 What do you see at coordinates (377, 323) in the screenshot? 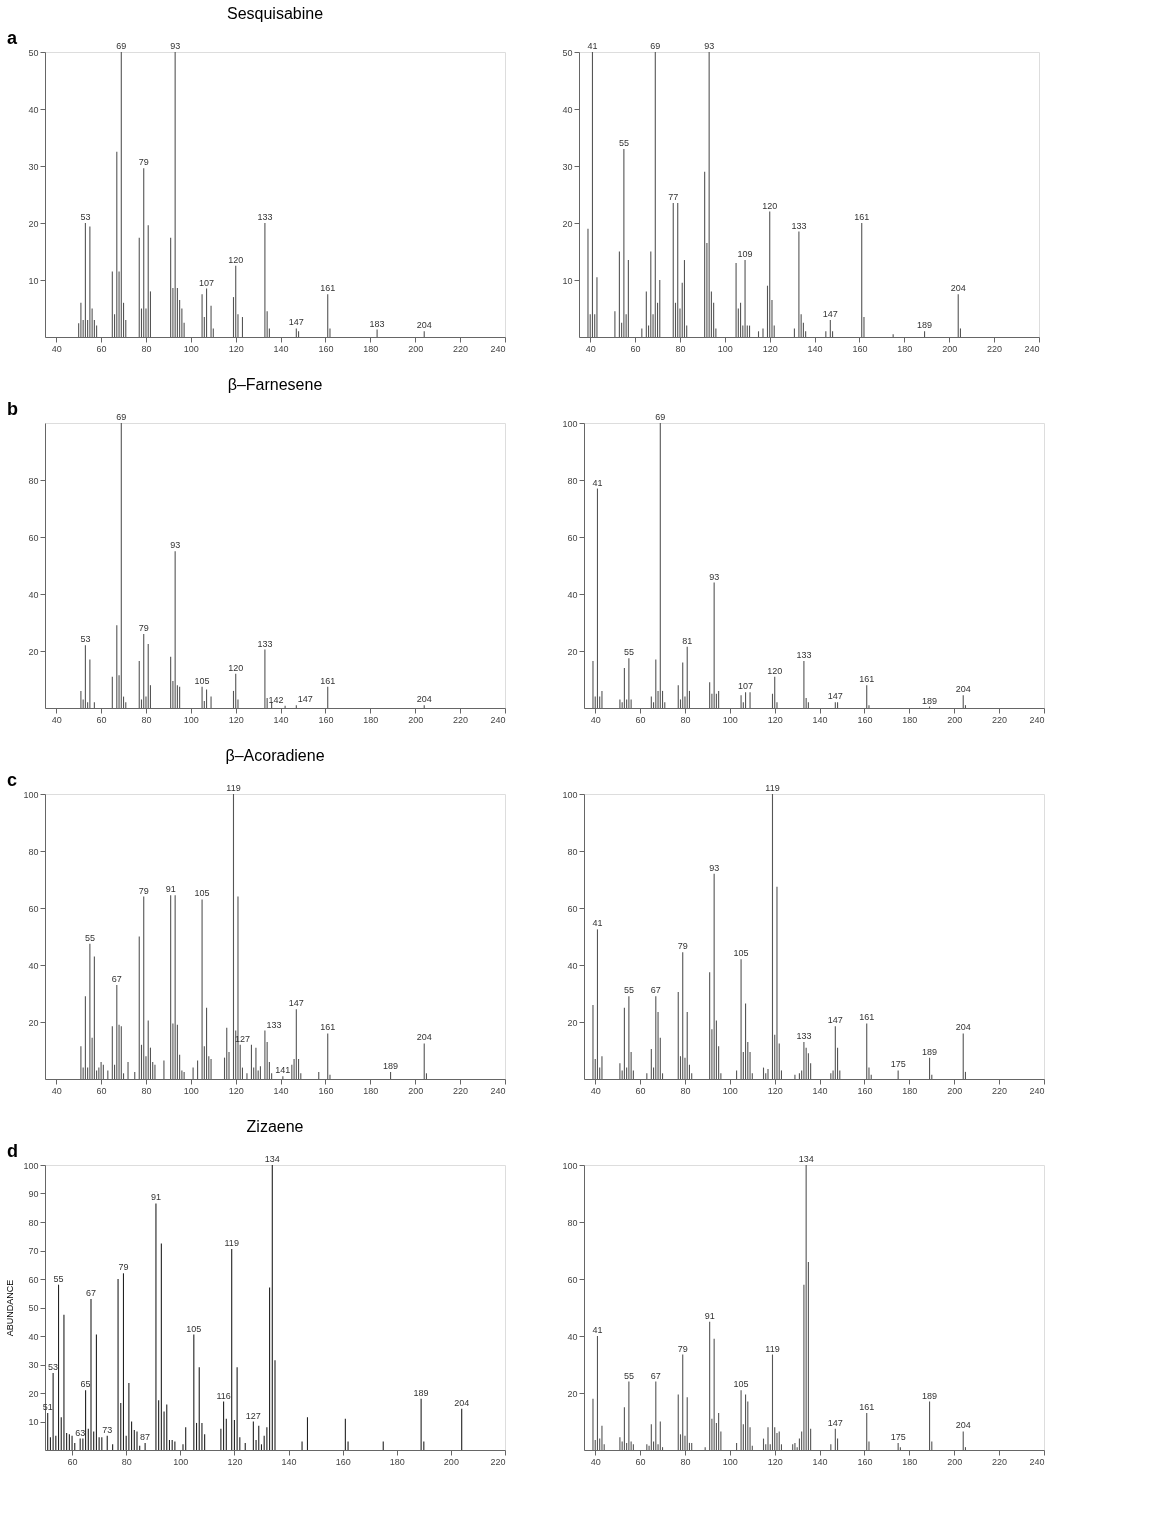
I see `annotation: 183` at bounding box center [377, 323].